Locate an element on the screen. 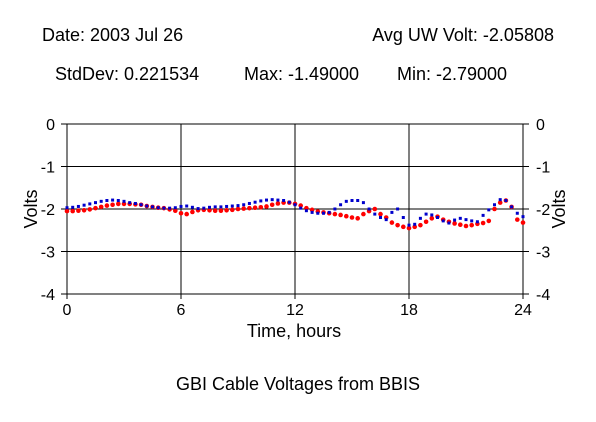 This screenshot has height=422, width=596. y-axis-label-right: Volts is located at coordinates (559, 208).